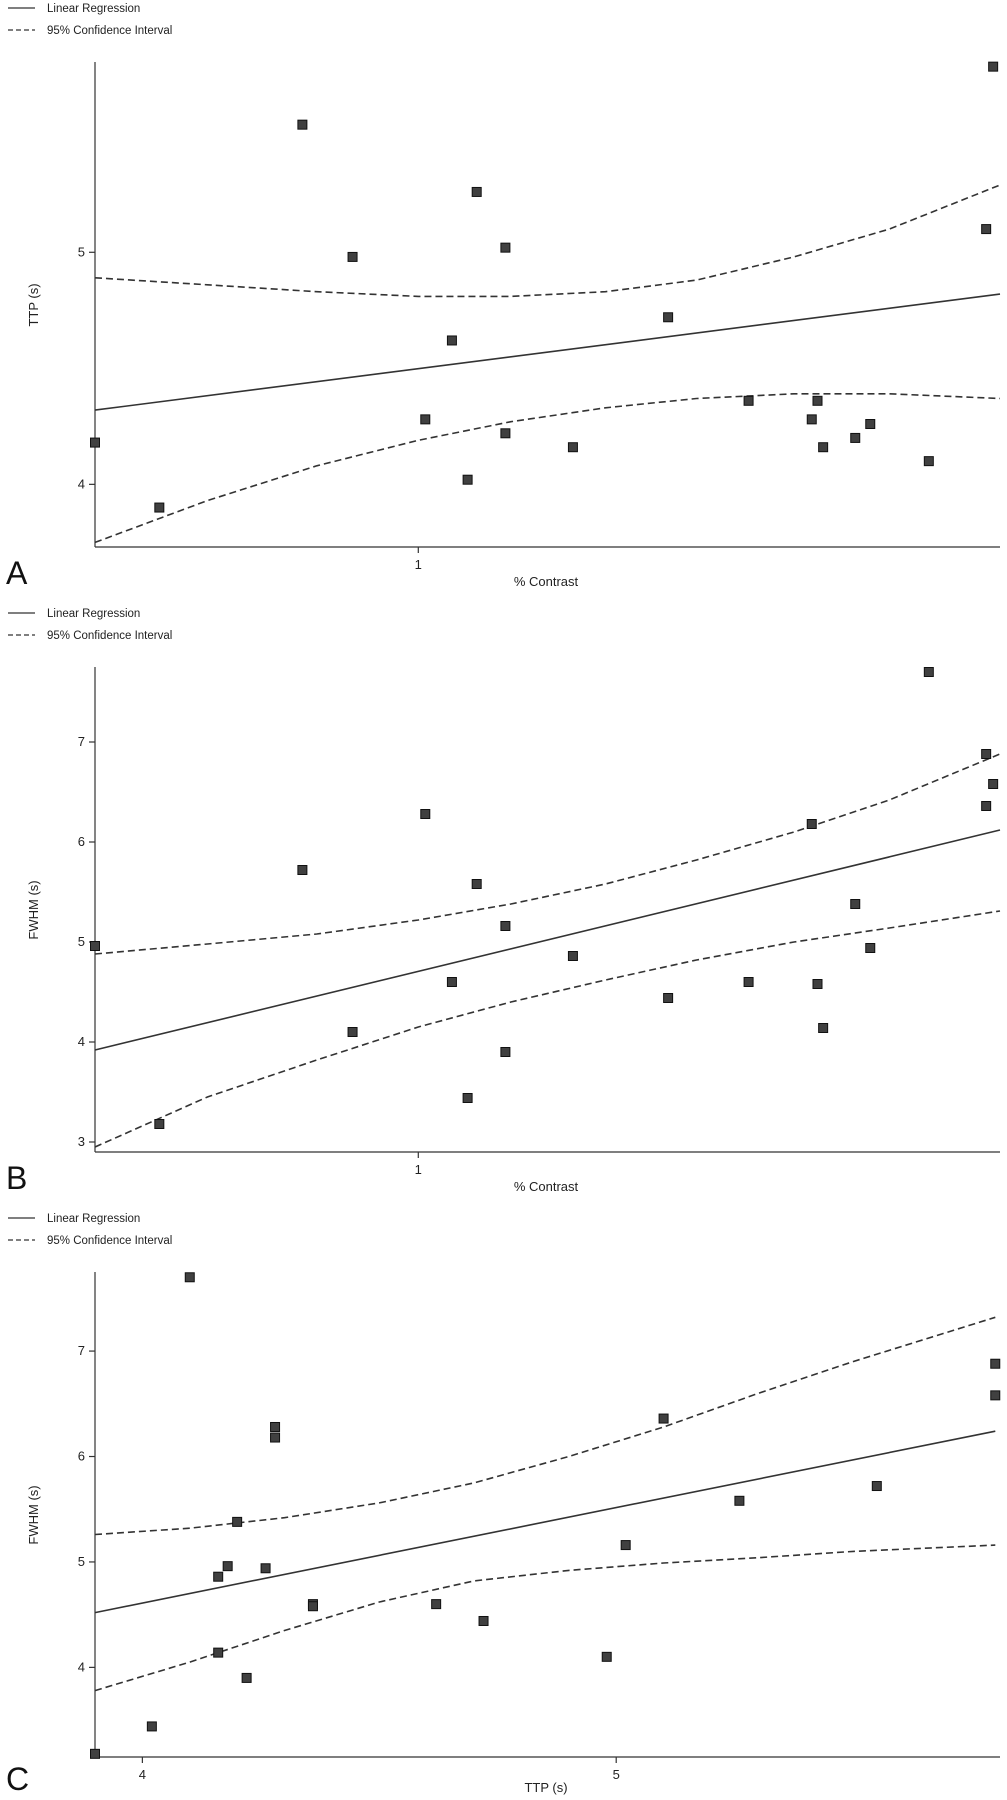 Image resolution: width=1007 pixels, height=1800 pixels. What do you see at coordinates (16, 1178) in the screenshot?
I see `panel-label: B` at bounding box center [16, 1178].